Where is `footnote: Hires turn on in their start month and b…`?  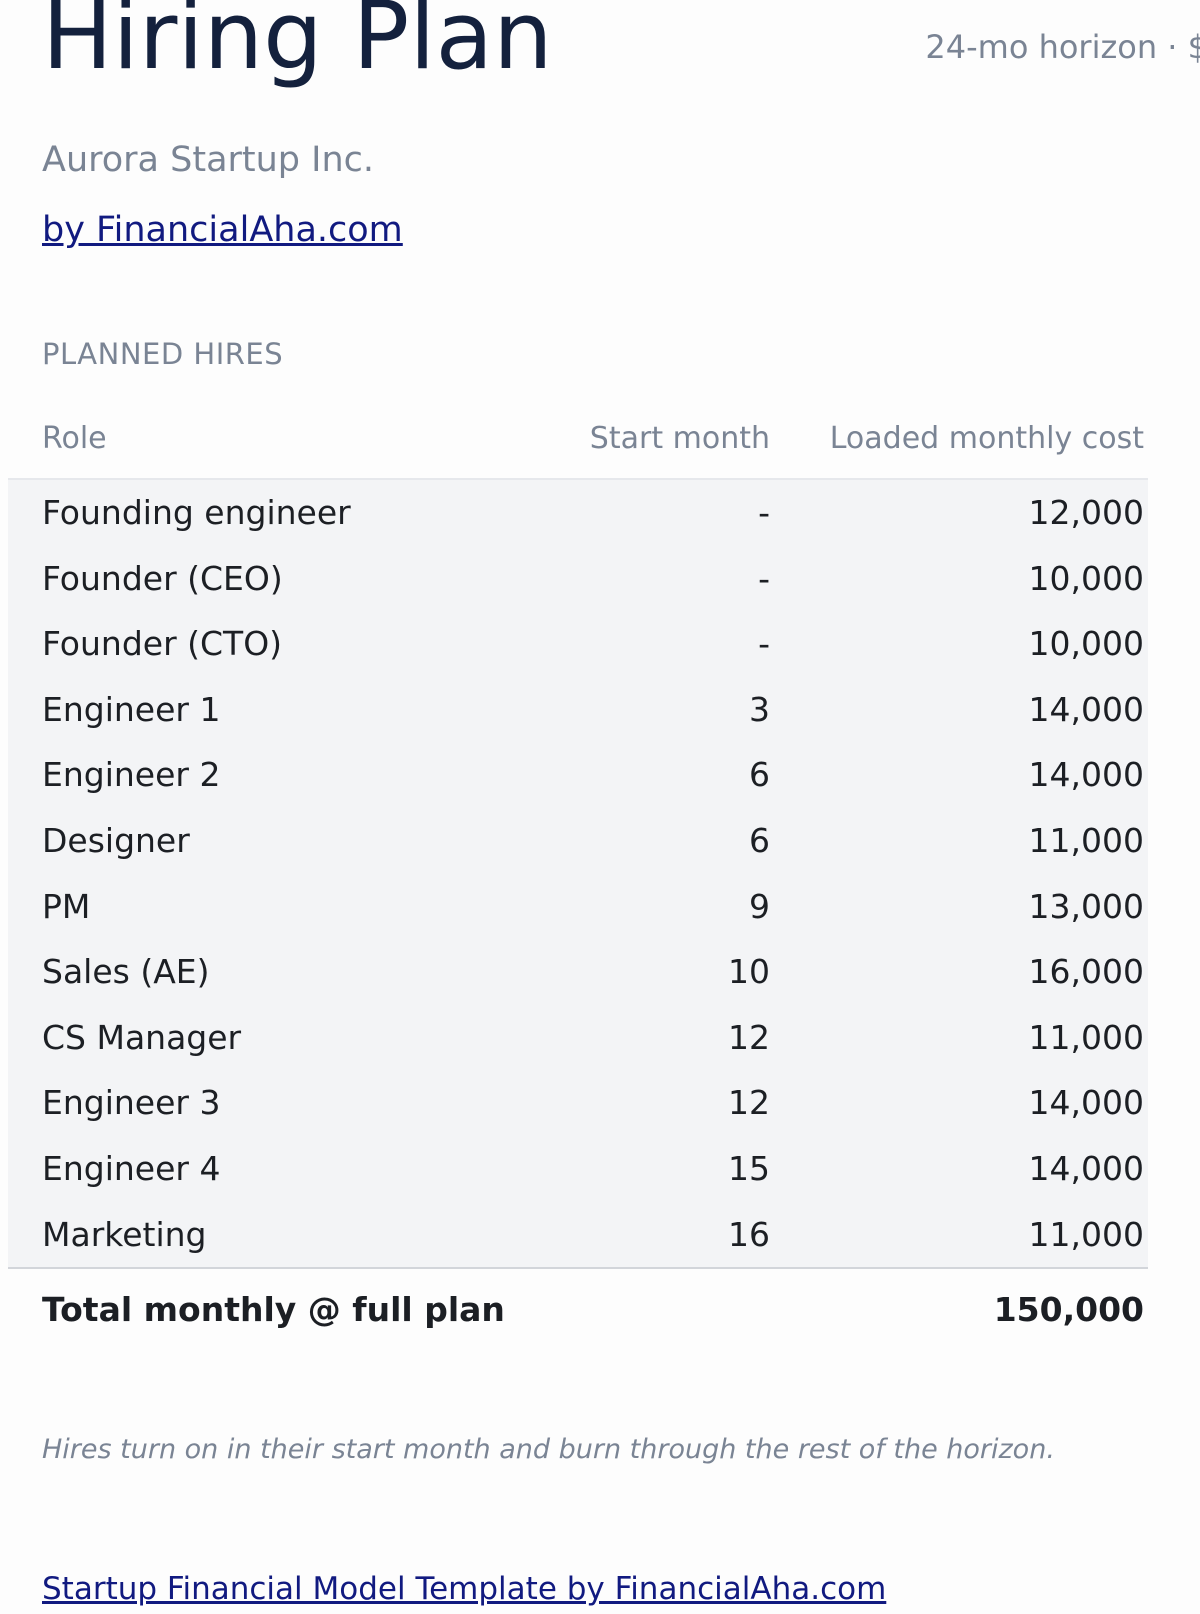 footnote: Hires turn on in their start month and b… is located at coordinates (548, 1449).